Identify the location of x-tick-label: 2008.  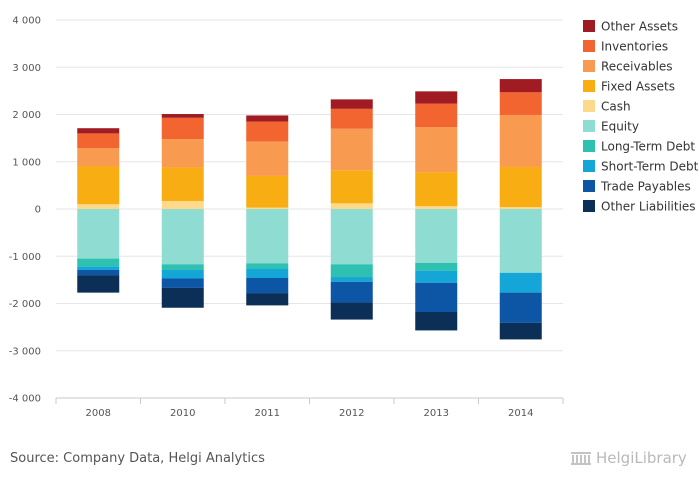
(98, 413).